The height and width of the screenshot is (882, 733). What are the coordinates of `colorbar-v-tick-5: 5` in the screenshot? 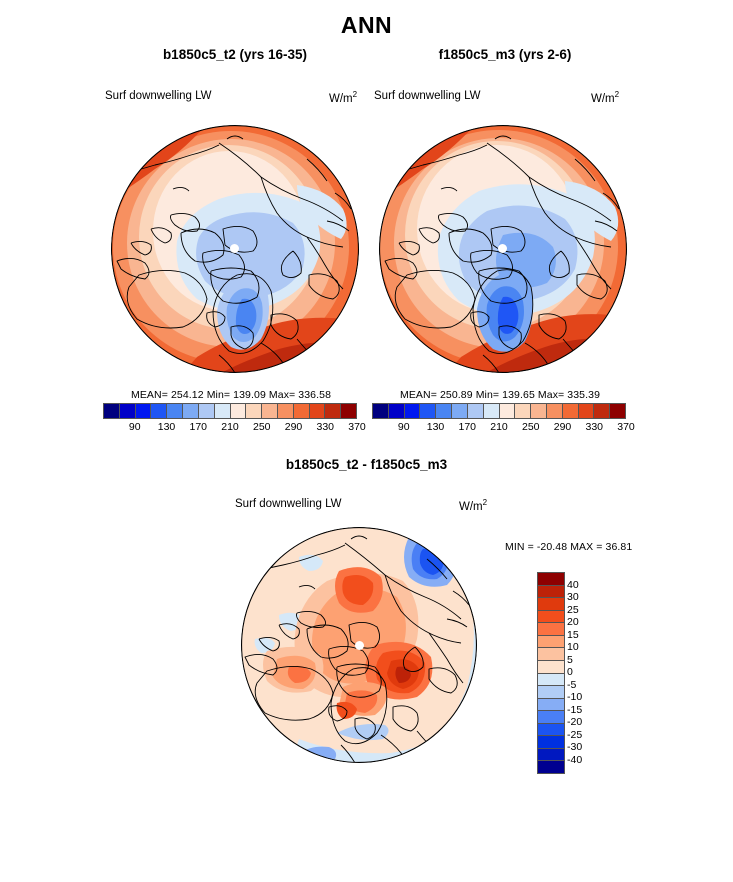 It's located at (570, 659).